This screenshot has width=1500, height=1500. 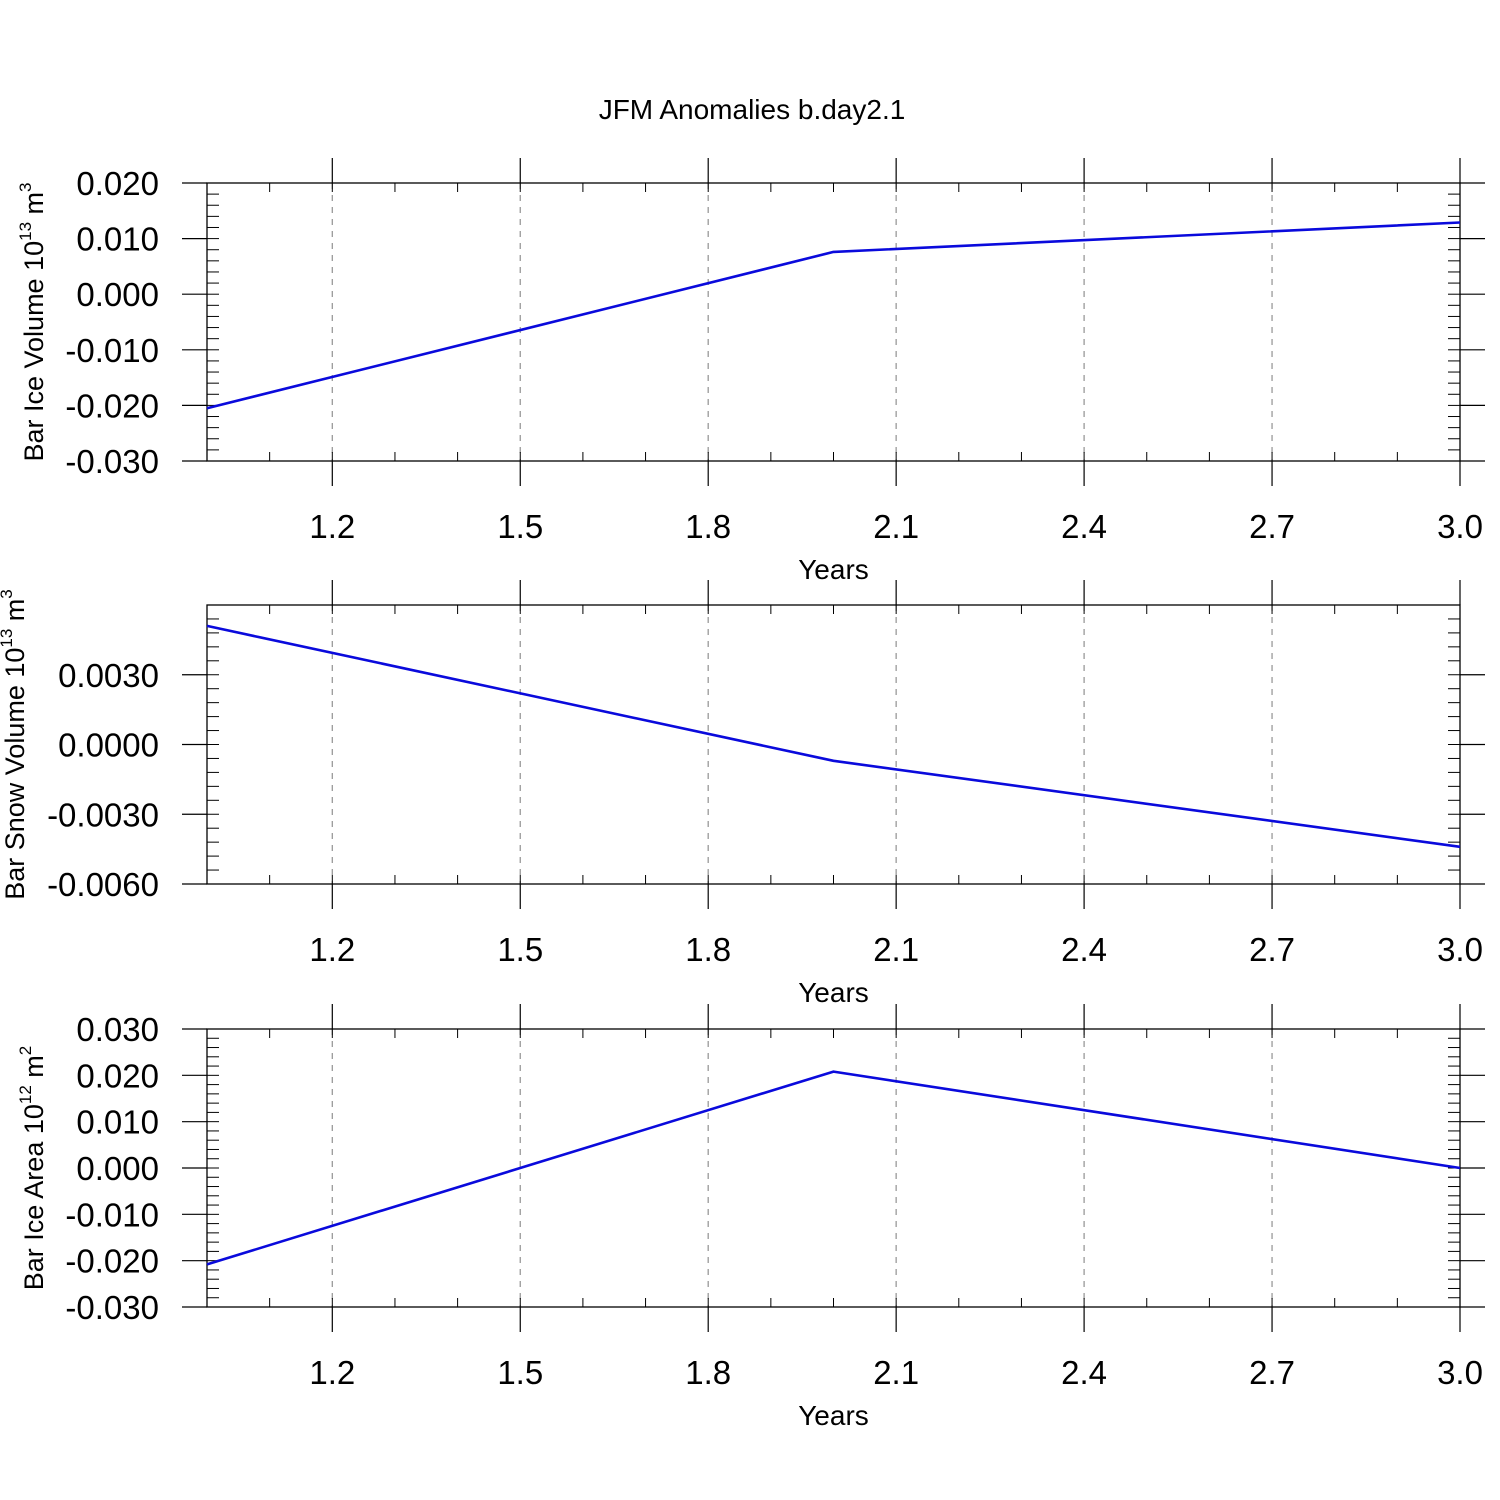 I want to click on y-axis-label: Bar Ice Volume 1013 m3, so click(x=32, y=321).